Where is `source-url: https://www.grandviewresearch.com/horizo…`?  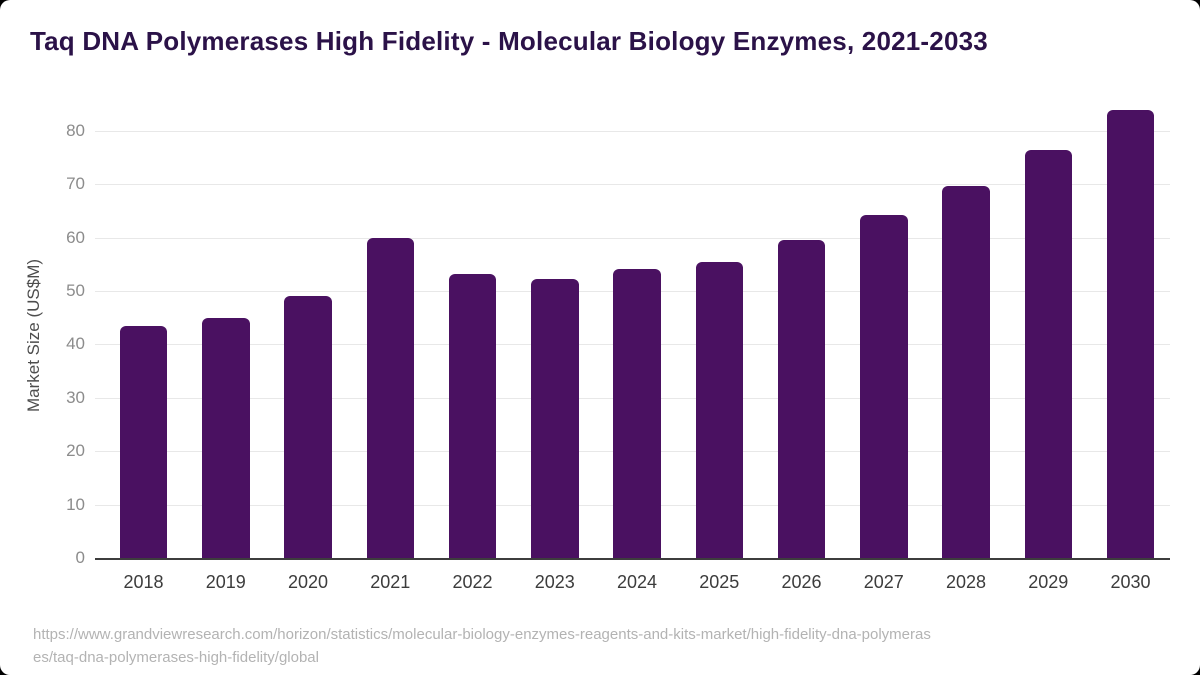 source-url: https://www.grandviewresearch.com/horizo… is located at coordinates (482, 646).